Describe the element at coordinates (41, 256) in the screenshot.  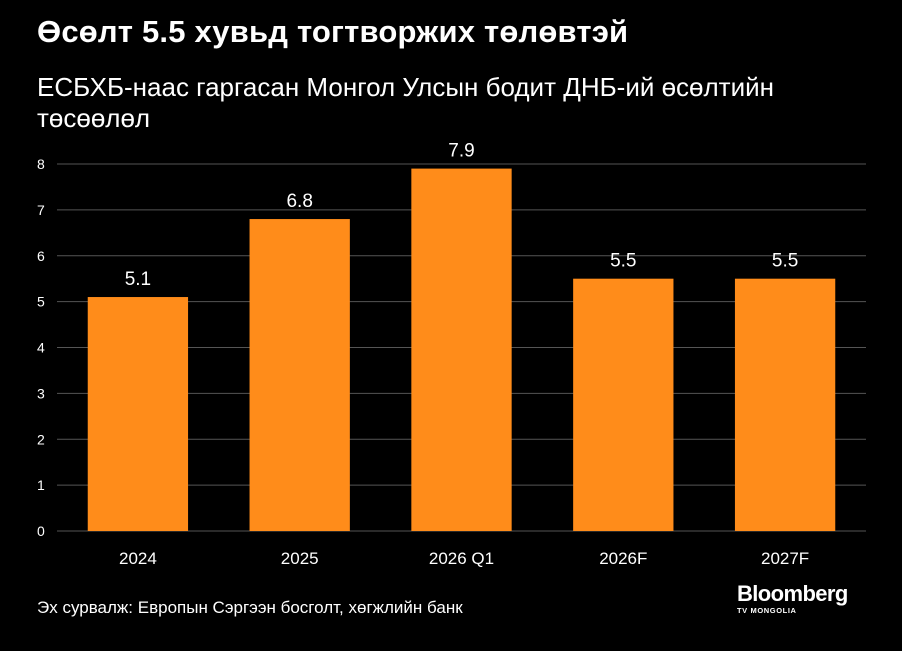
I see `y-tick-label: 6` at that location.